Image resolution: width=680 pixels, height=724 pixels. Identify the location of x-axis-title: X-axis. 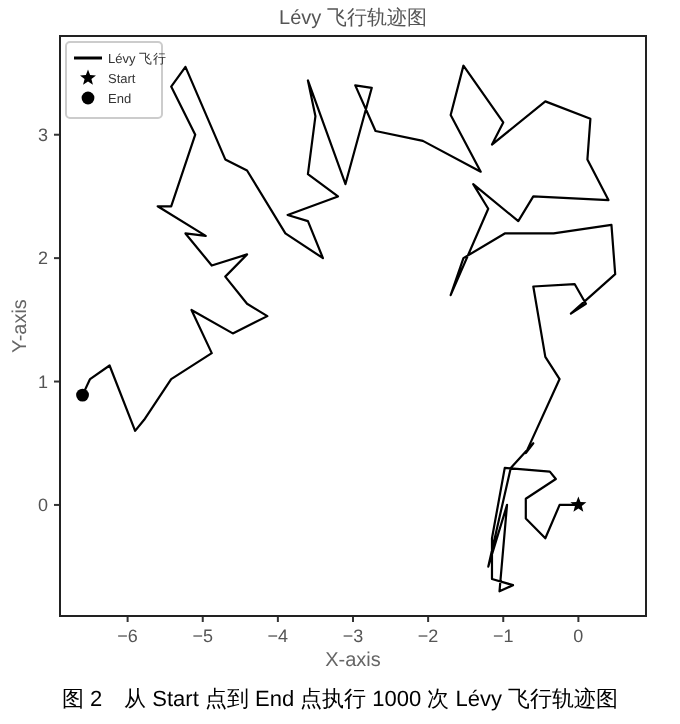
(353, 661).